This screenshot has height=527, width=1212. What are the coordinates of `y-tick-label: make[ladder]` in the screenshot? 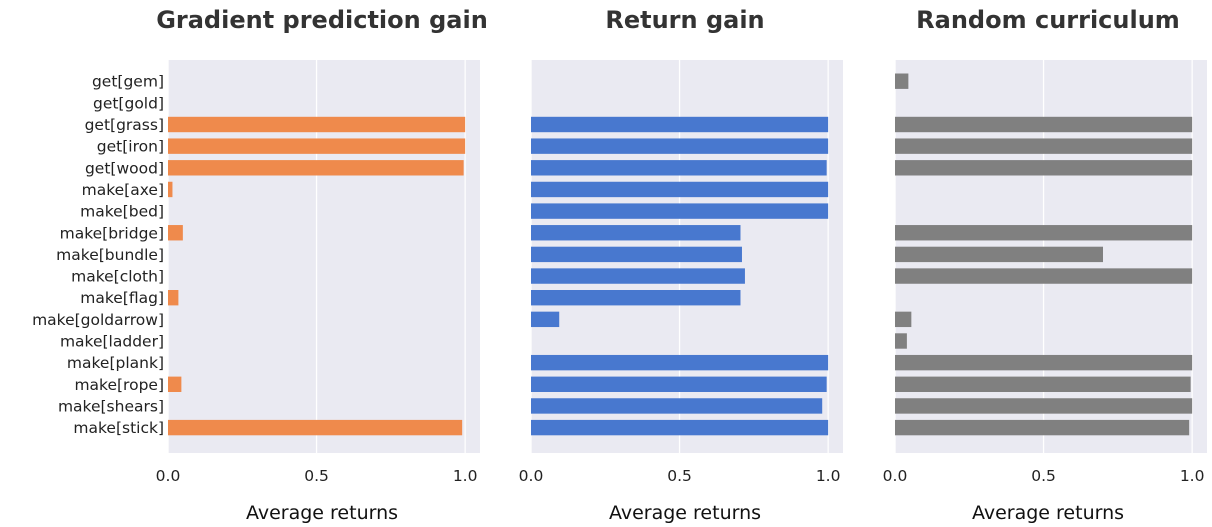 It's located at (112, 342).